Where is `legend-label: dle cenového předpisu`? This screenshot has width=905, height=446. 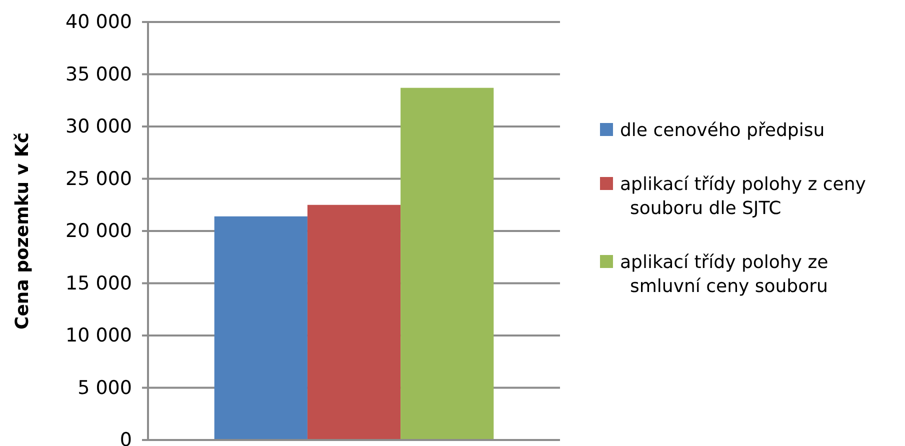
legend-label: dle cenového předpisu is located at coordinates (722, 130).